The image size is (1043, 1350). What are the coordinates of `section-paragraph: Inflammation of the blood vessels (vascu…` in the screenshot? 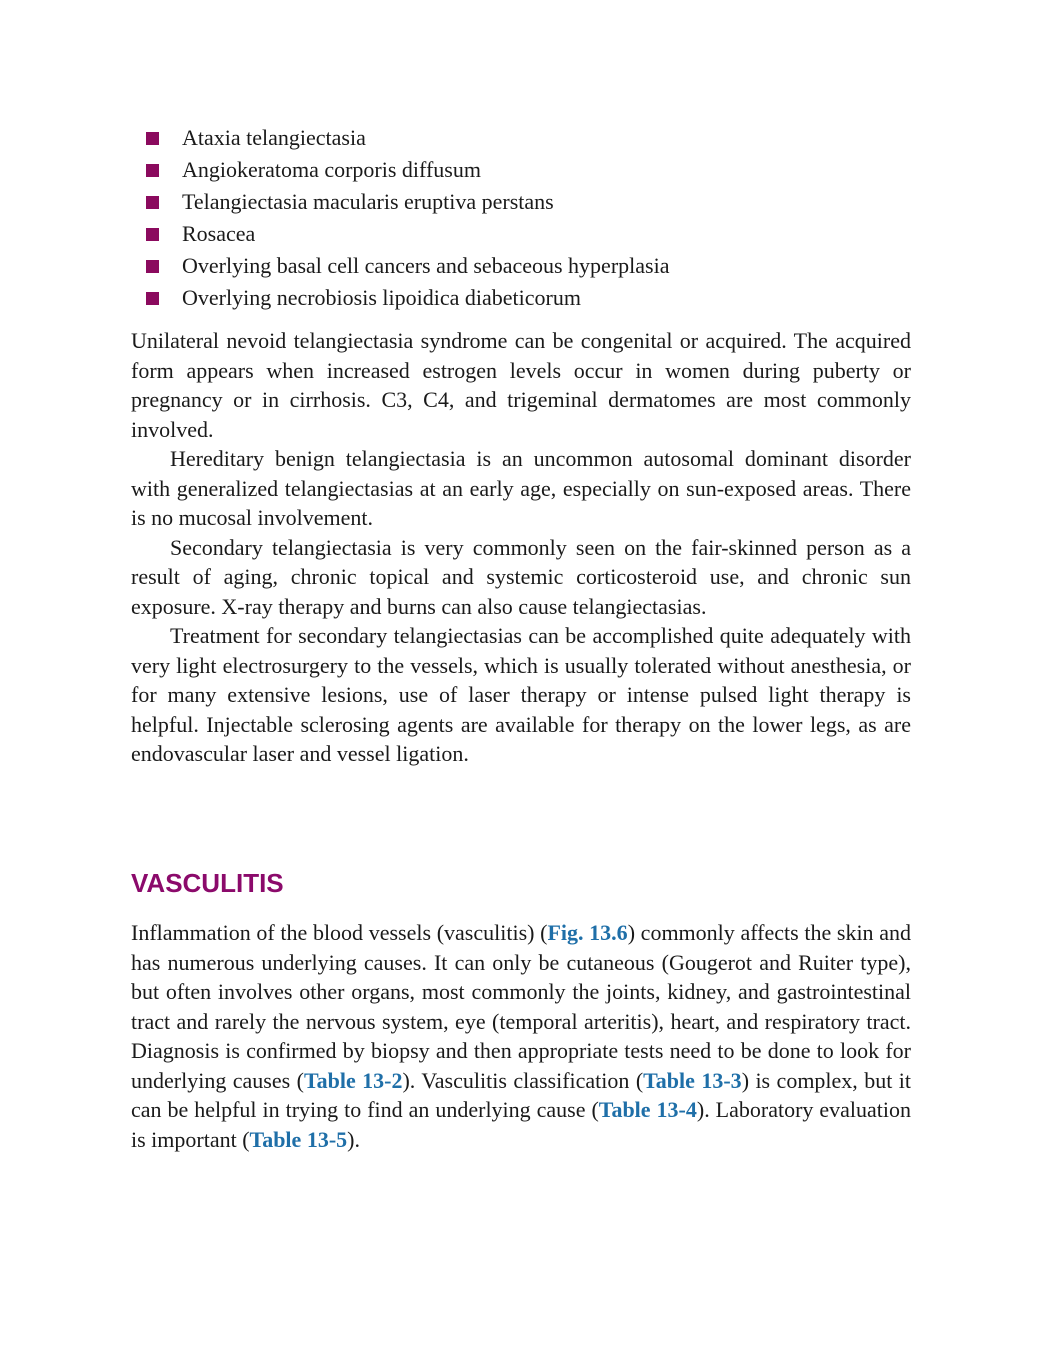 It's located at (521, 1036).